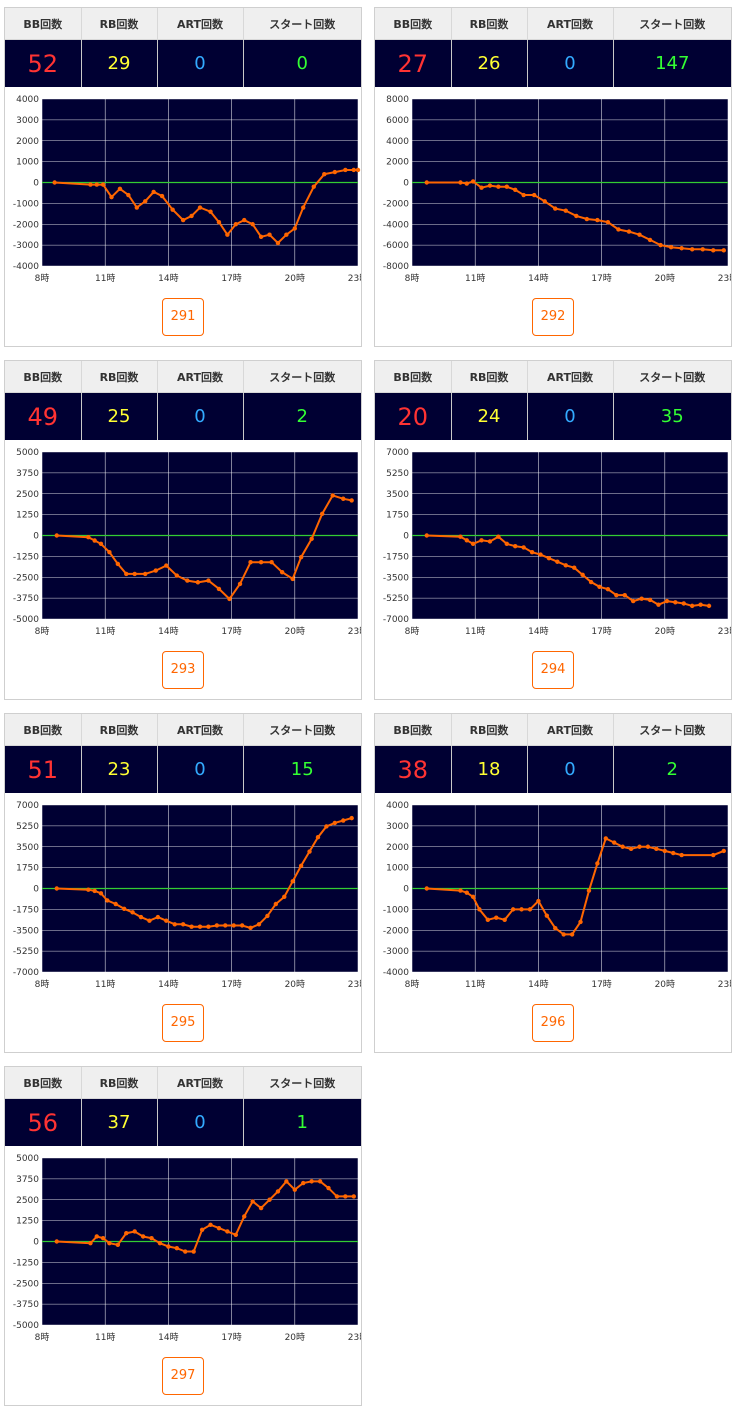  Describe the element at coordinates (553, 1023) in the screenshot. I see `machine-number-button: 296` at that location.